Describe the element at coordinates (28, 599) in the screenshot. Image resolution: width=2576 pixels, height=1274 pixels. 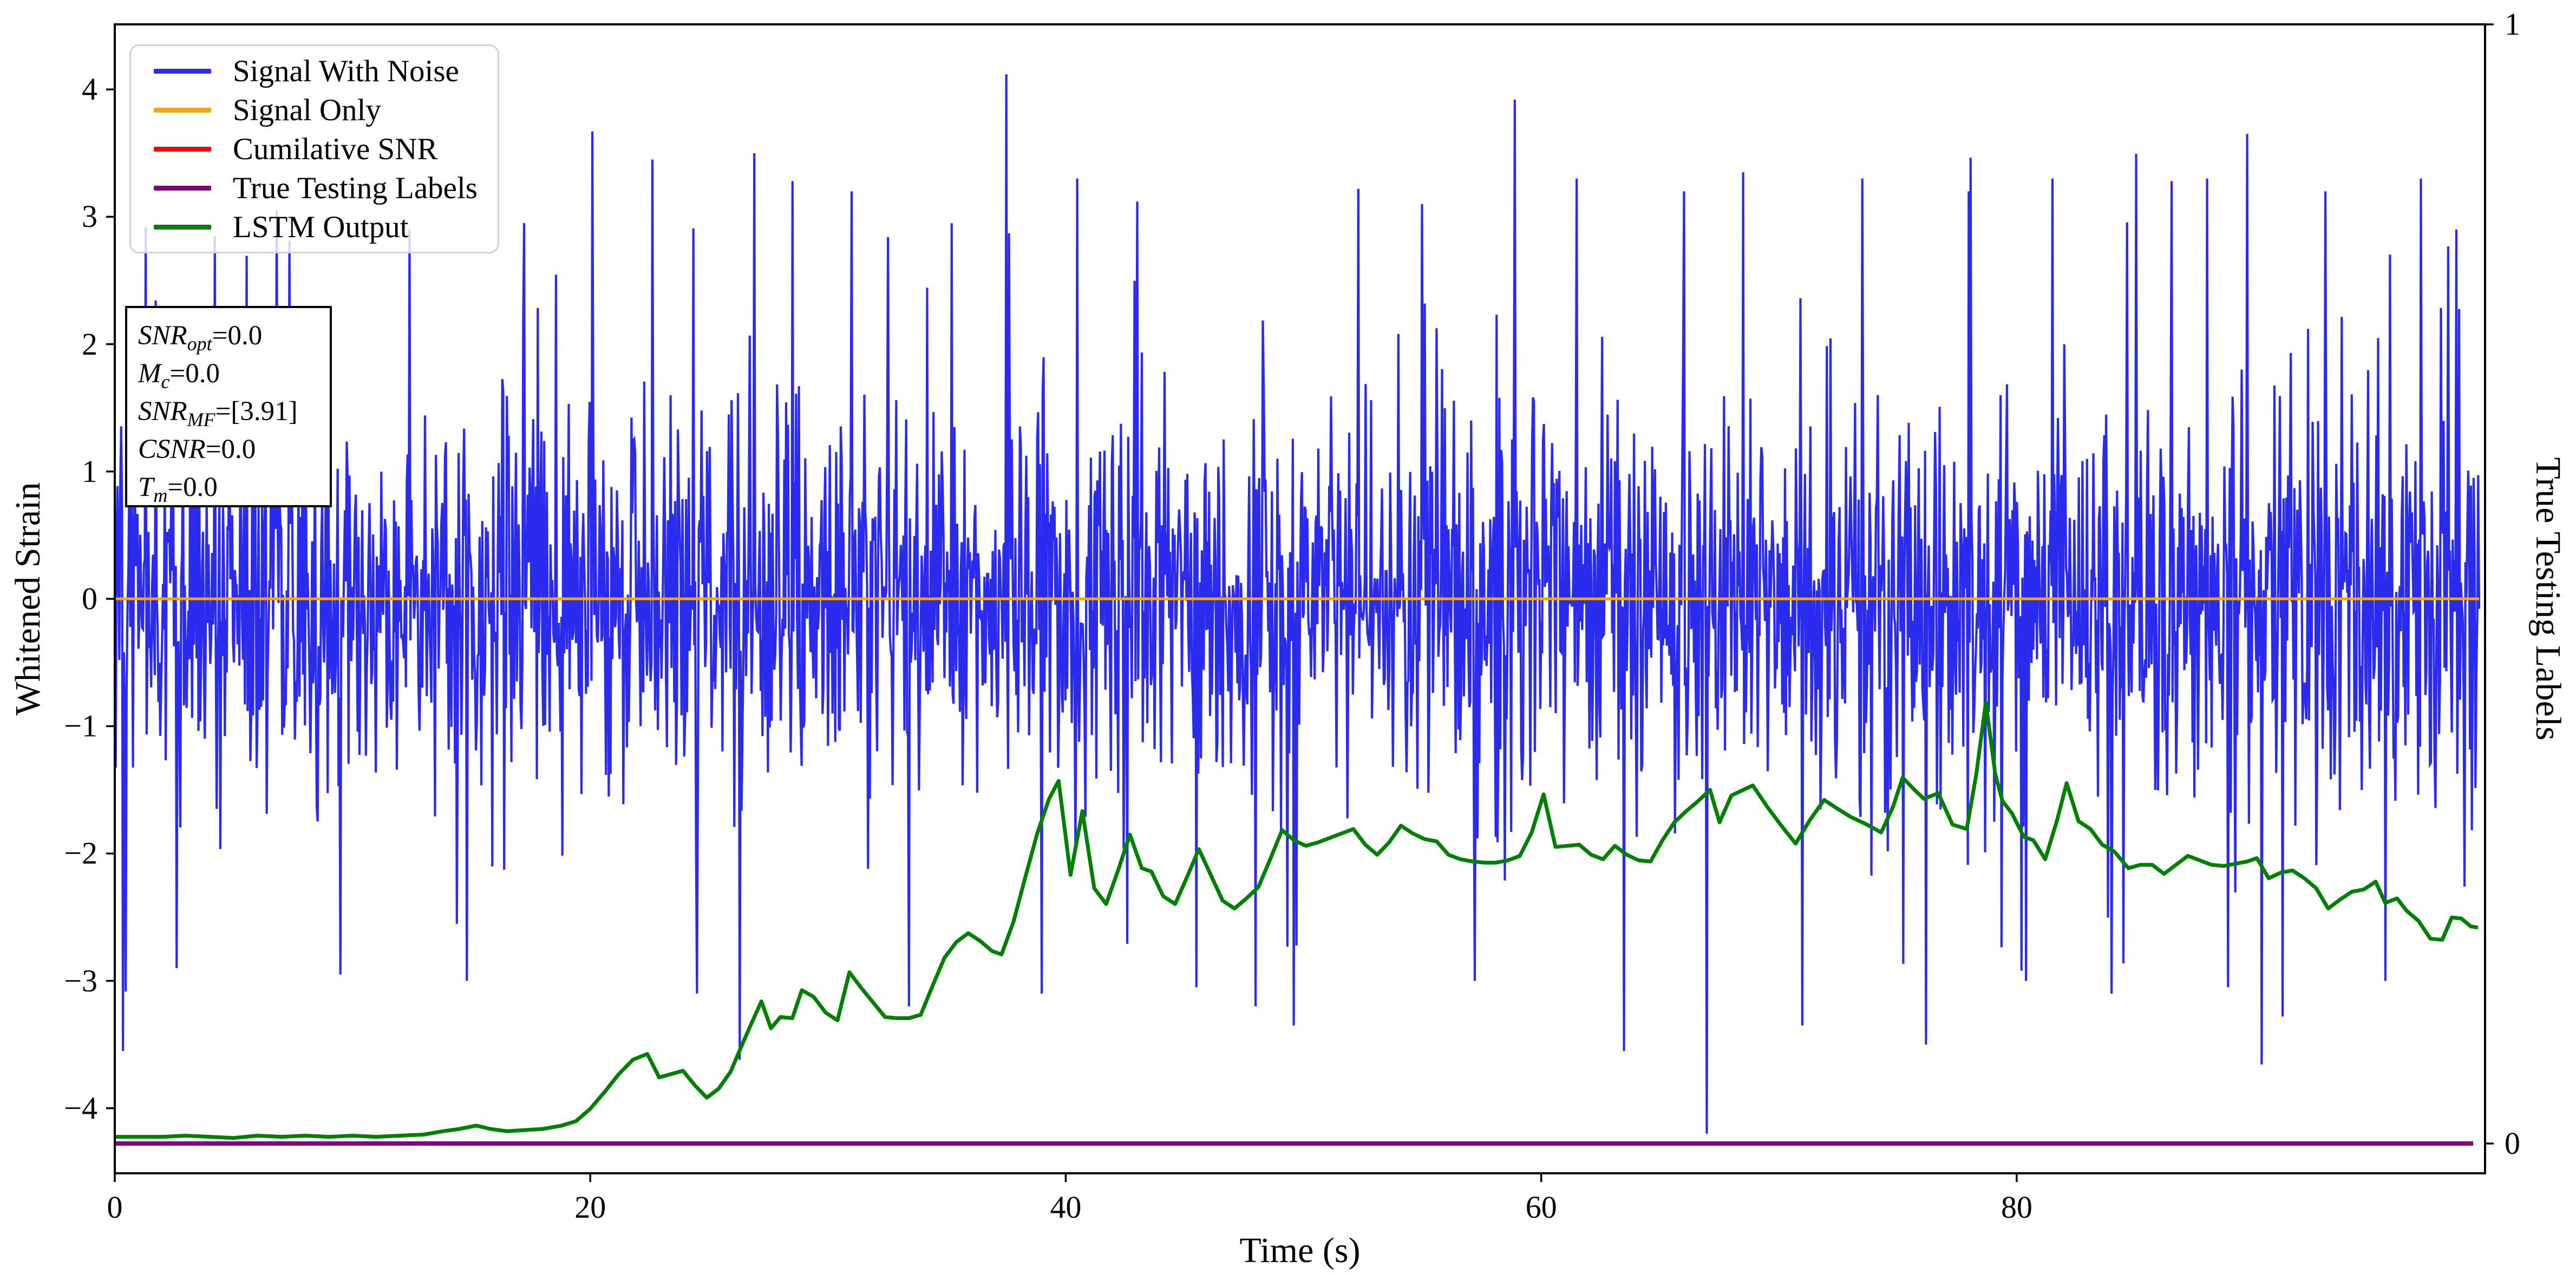
I see `left-axis-label: Whitened Strain` at that location.